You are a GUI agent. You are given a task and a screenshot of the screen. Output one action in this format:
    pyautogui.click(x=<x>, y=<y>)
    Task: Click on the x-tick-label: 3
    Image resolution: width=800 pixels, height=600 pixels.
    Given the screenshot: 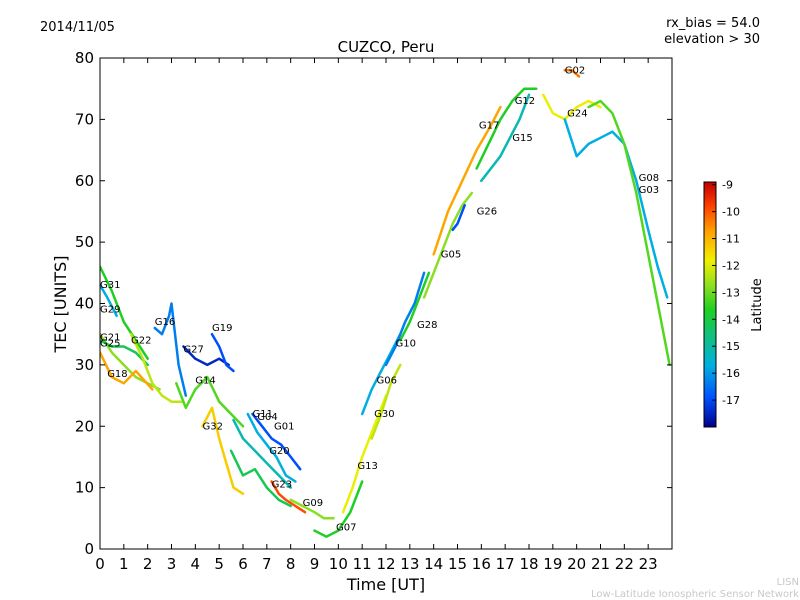 What is the action you would take?
    pyautogui.click(x=172, y=564)
    